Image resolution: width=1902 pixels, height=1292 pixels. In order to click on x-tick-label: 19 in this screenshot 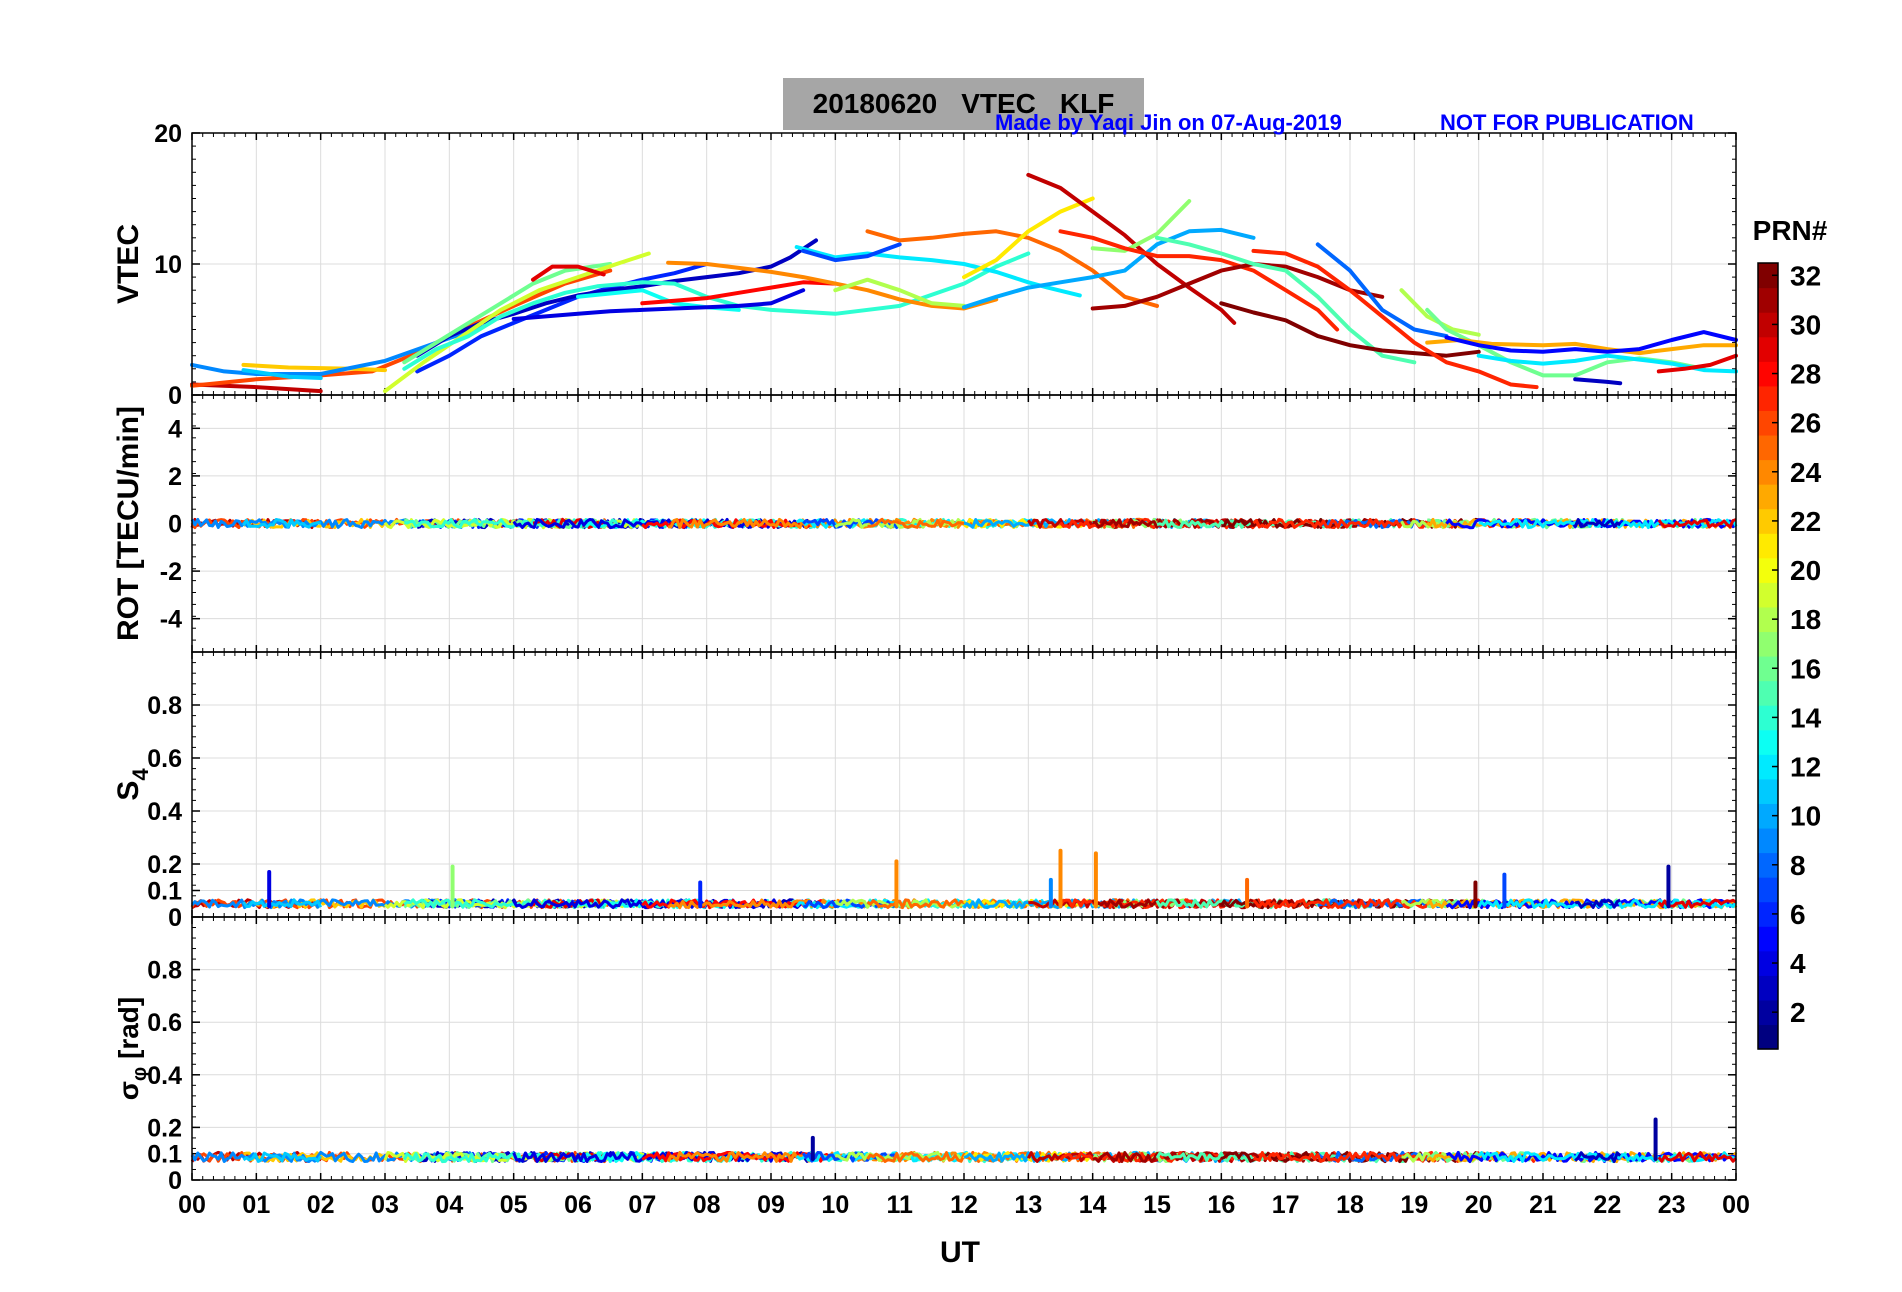, I will do `click(1414, 1205)`.